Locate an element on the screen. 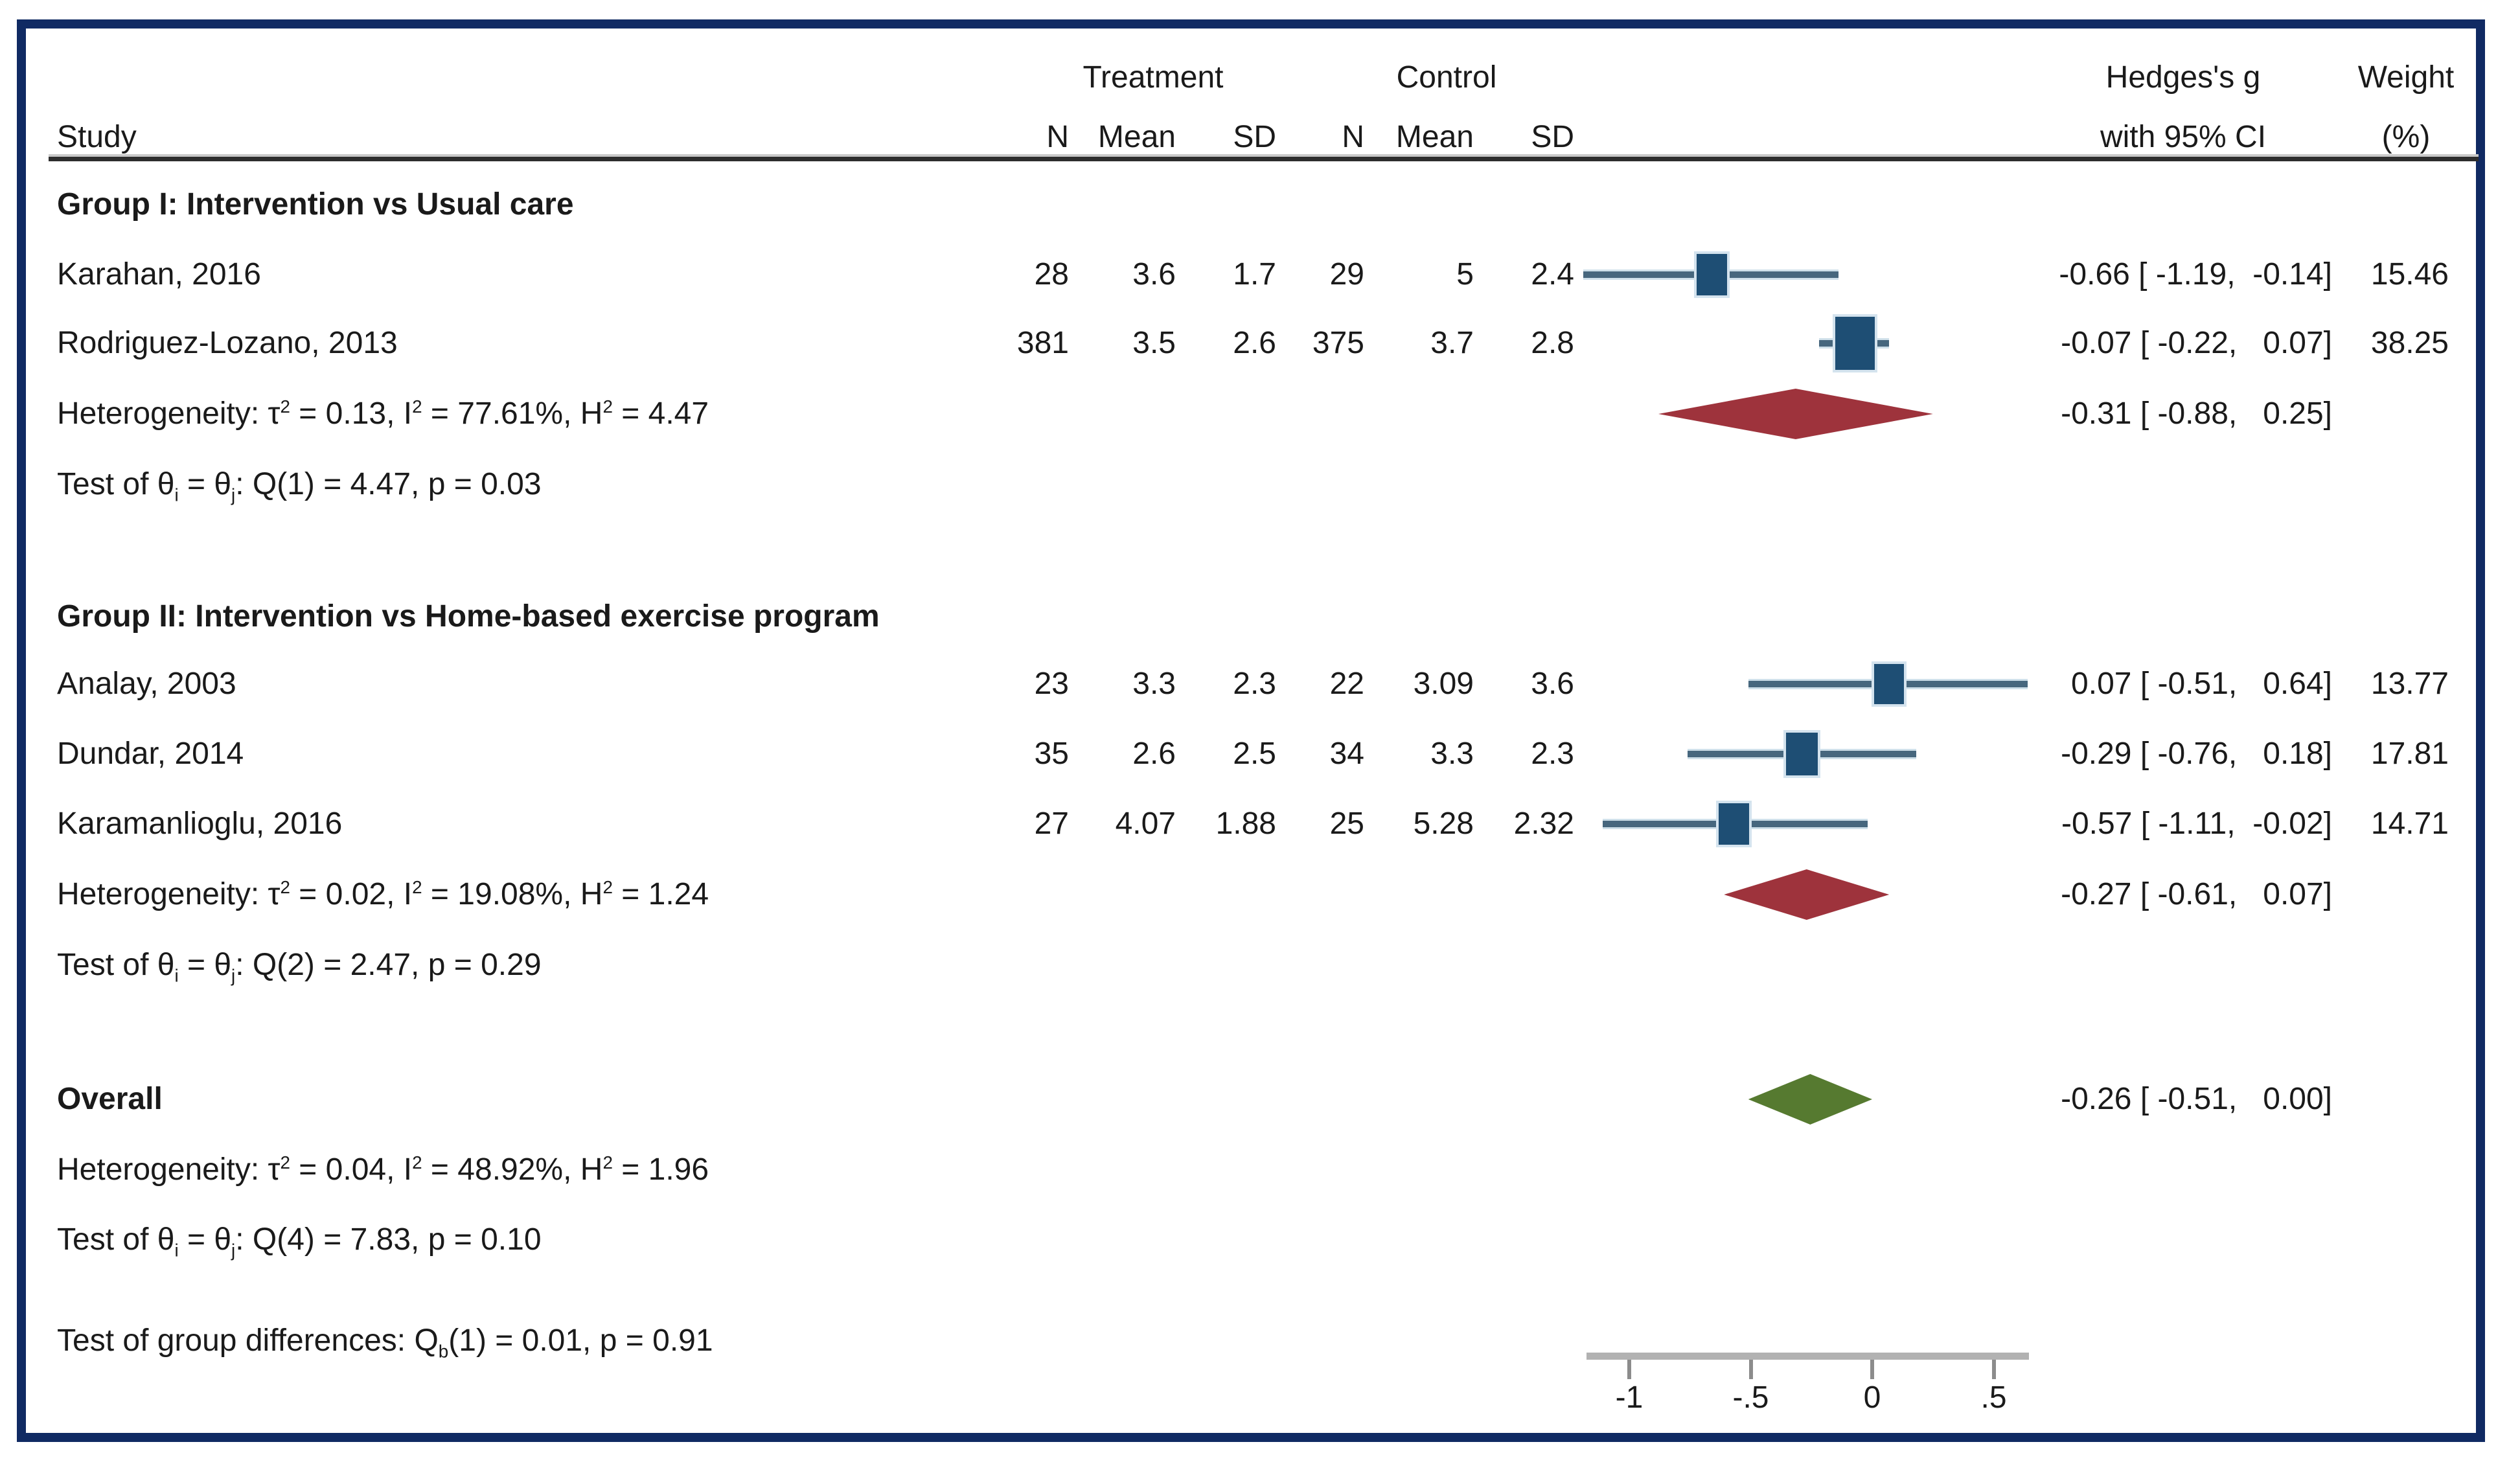 The image size is (2520, 1464). text-segment: : Q(1) = 4.47, p = 0.03 is located at coordinates (388, 484).